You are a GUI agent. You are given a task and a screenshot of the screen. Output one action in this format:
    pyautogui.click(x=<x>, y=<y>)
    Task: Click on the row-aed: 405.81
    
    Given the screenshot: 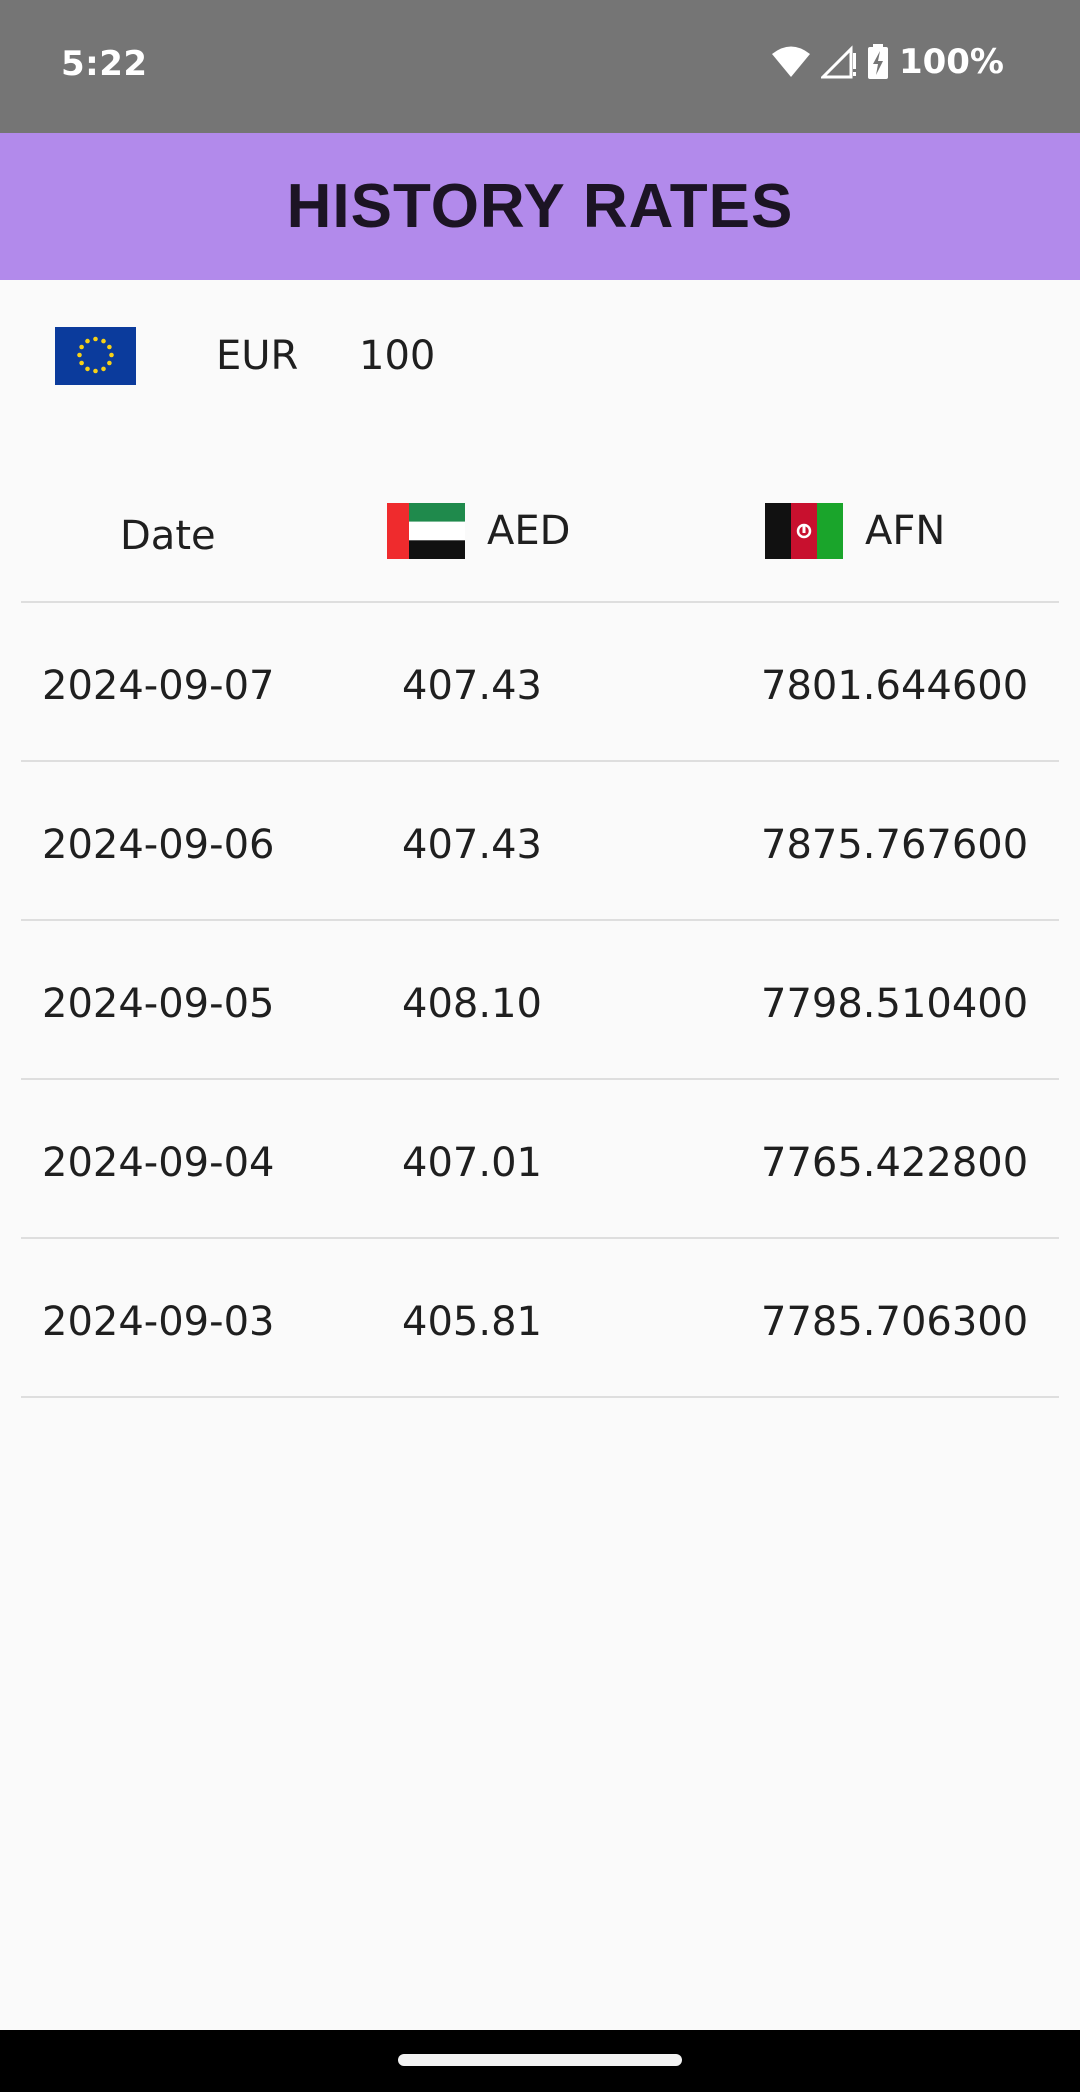 What is the action you would take?
    pyautogui.click(x=472, y=1322)
    